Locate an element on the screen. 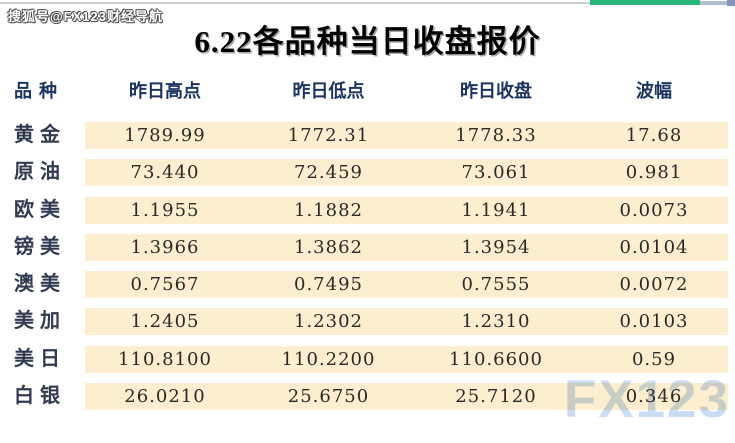 This screenshot has height=443, width=735. cell-low: 72.459 is located at coordinates (328, 173).